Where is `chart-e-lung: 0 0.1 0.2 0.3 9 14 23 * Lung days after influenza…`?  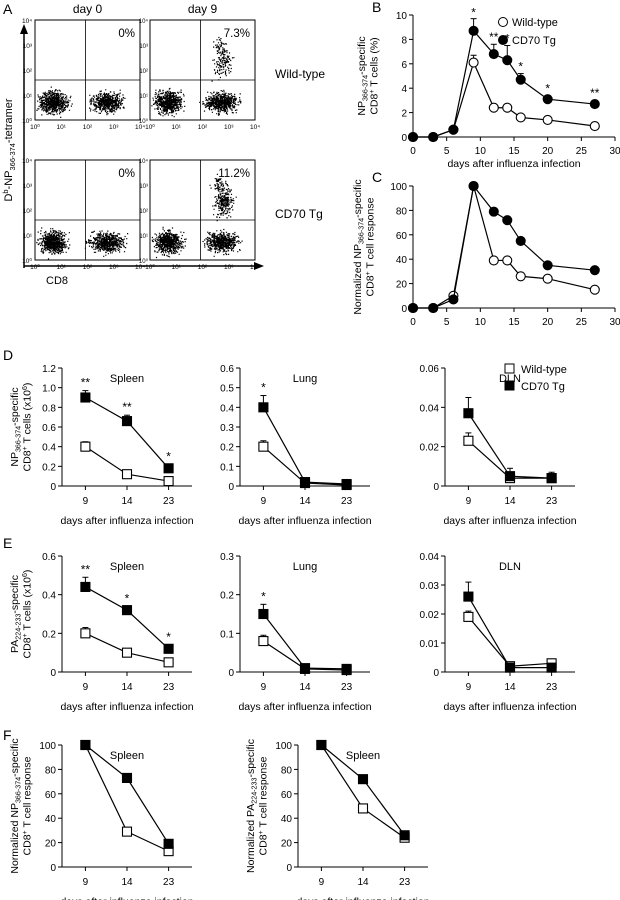
chart-e-lung: 0 0.1 0.2 0.3 9 14 23 * Lung days after influenza… is located at coordinates (296, 632).